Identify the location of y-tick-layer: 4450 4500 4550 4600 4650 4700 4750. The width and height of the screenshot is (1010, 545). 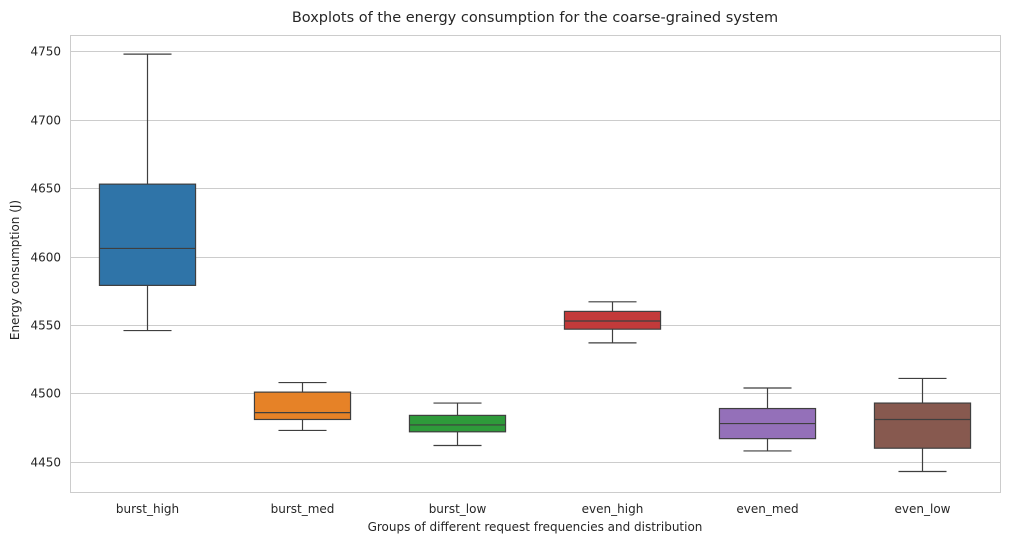
(45, 257).